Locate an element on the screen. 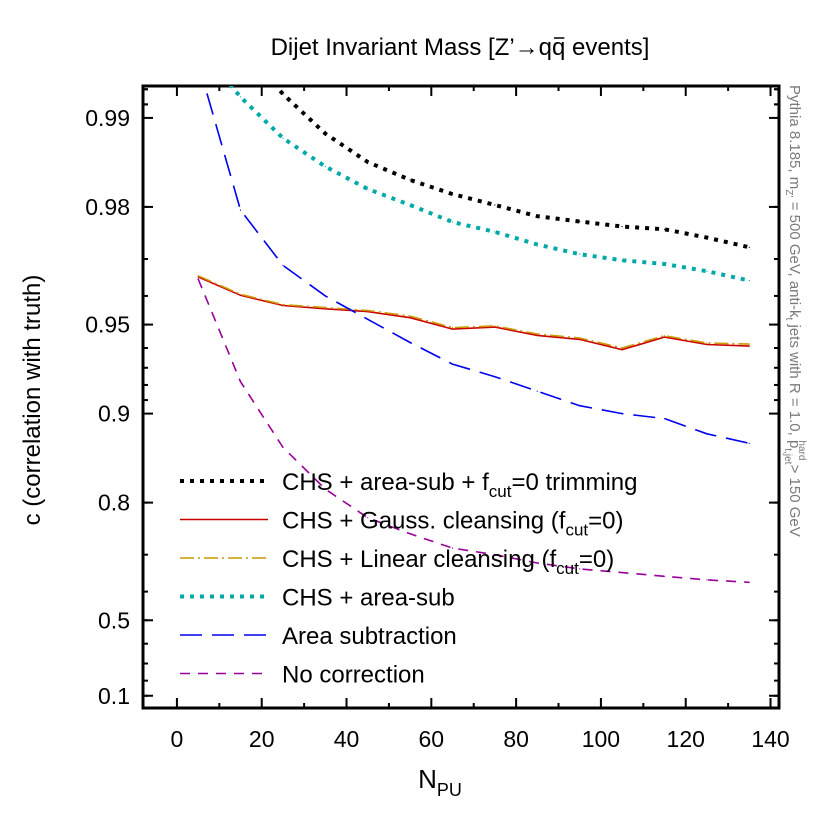  y-tick-label: 0.99 is located at coordinates (107, 118).